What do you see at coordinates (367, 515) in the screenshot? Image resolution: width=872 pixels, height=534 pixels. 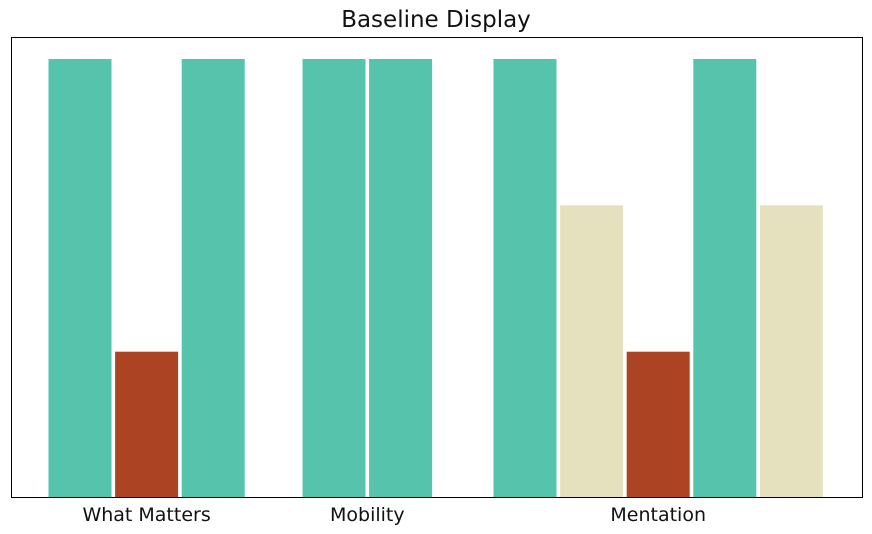 I see `x-tick-label: Mobility` at bounding box center [367, 515].